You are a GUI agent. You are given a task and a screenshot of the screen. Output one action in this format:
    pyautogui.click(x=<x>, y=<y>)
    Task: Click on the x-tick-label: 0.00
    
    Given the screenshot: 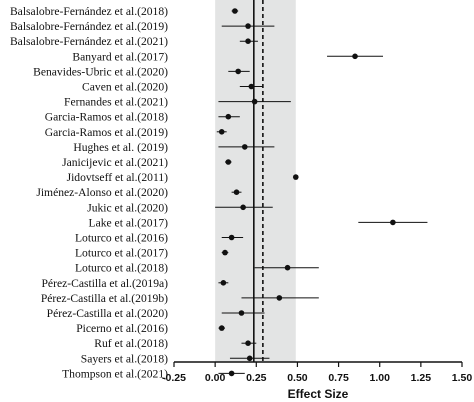 What is the action you would take?
    pyautogui.click(x=215, y=378)
    